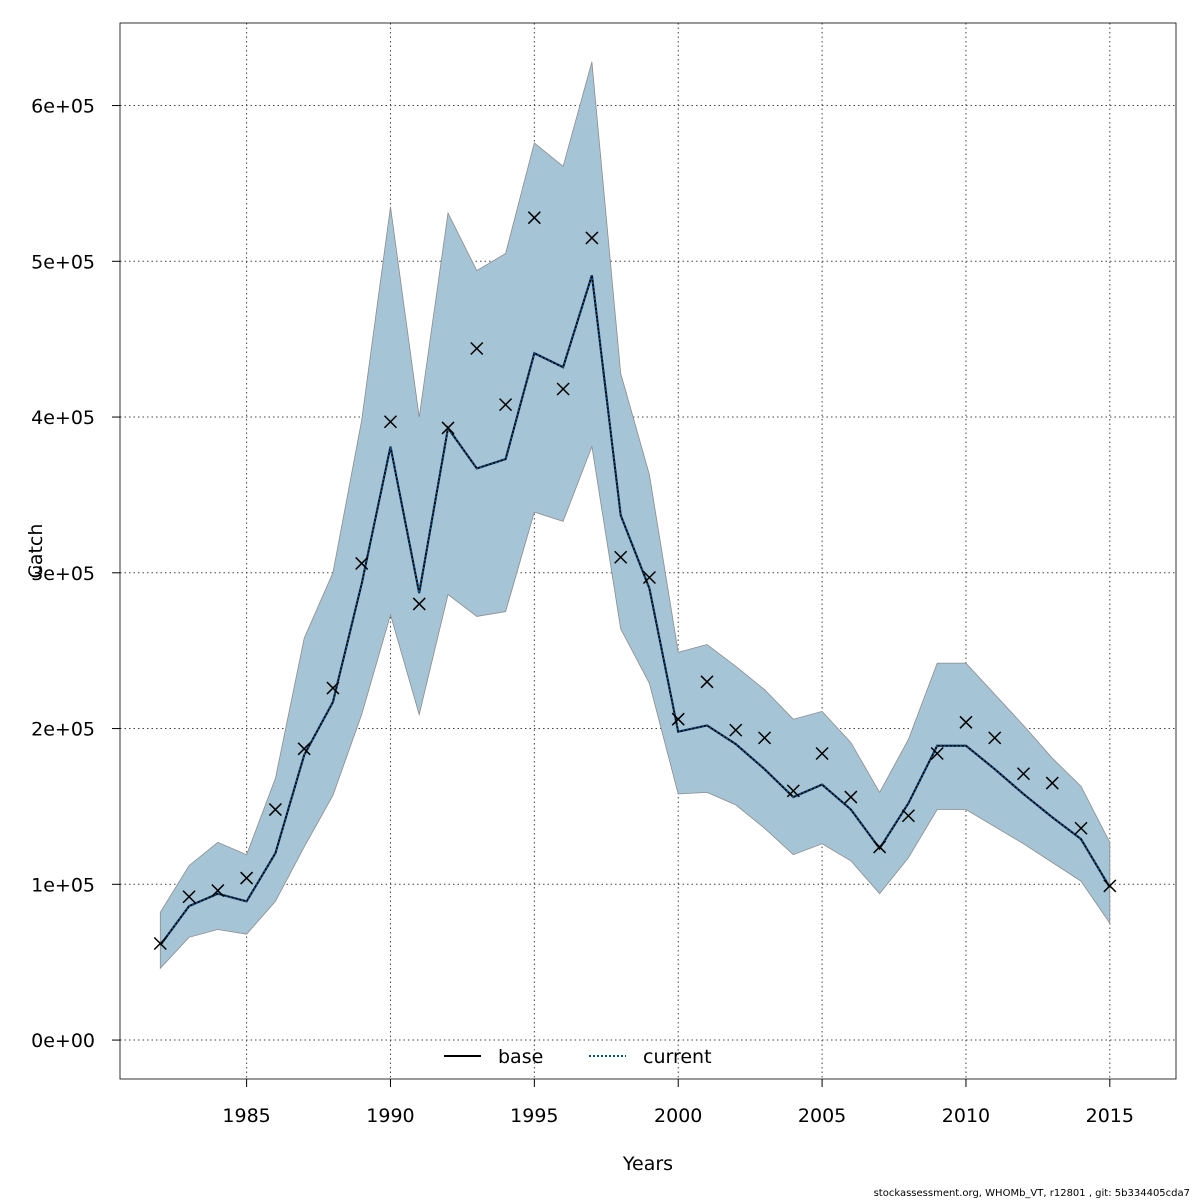 This screenshot has width=1200, height=1200. I want to click on x-tick-label: 2010, so click(966, 1116).